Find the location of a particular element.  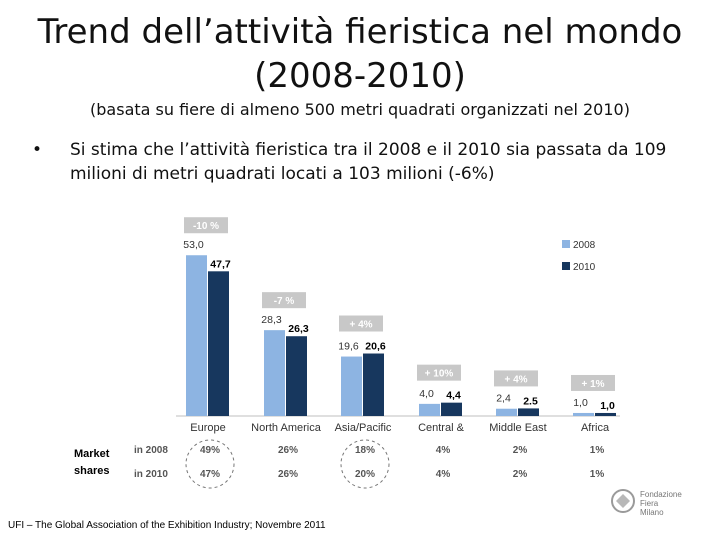

category-label: North America is located at coordinates (286, 428).